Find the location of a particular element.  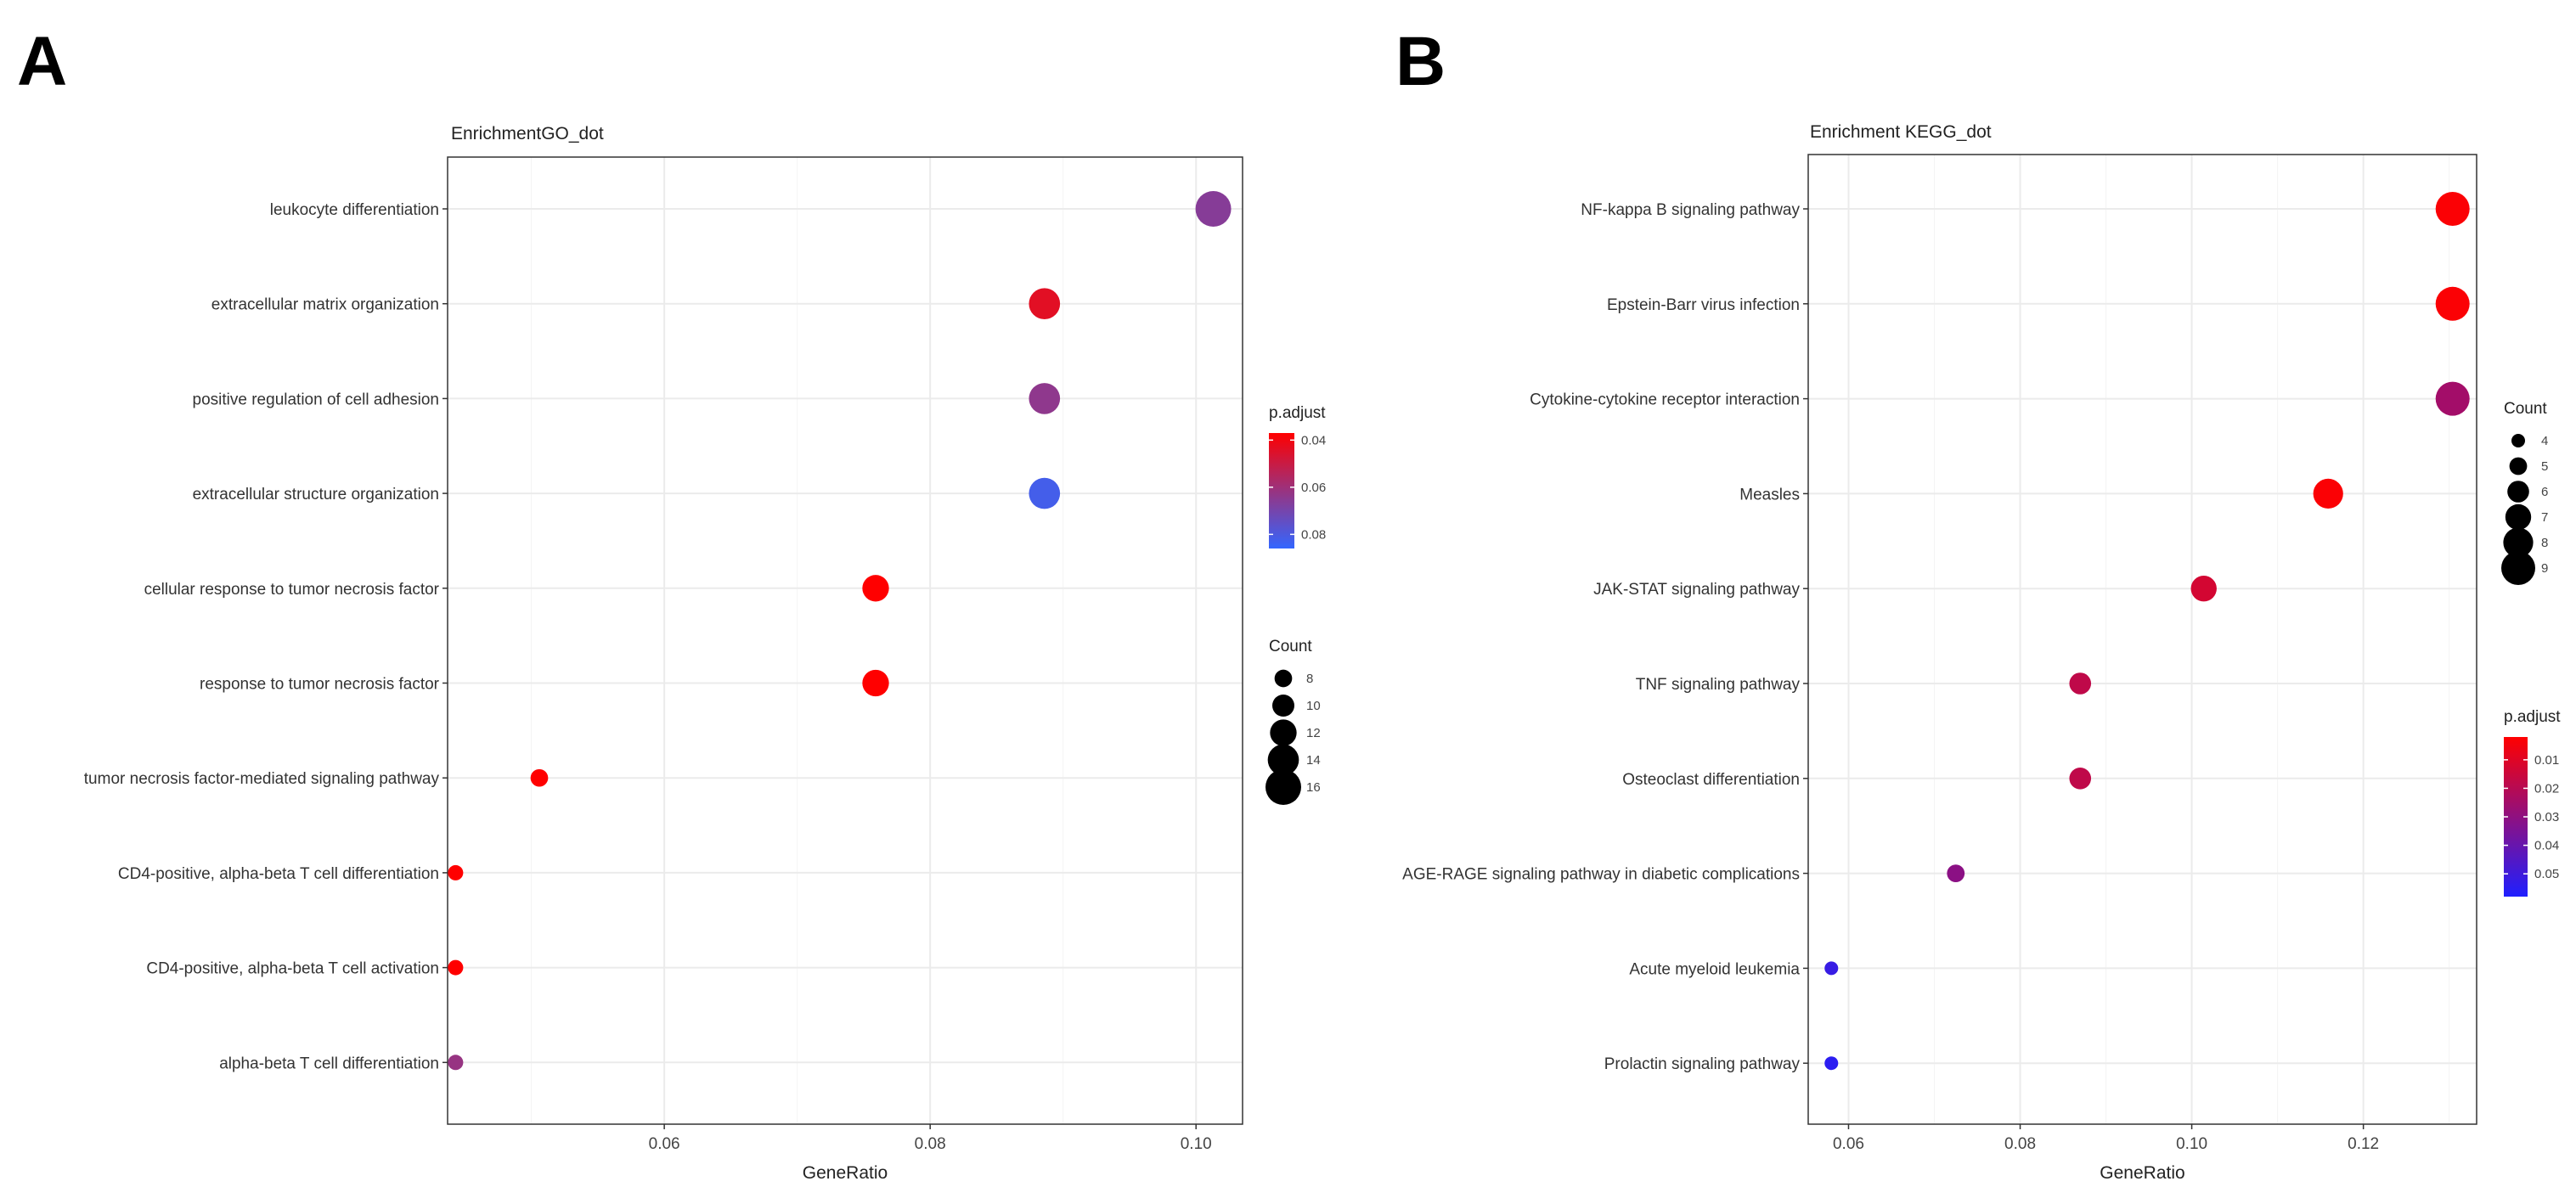

kegg-y-tick-label: Prolactin signaling pathway is located at coordinates (1702, 1064).